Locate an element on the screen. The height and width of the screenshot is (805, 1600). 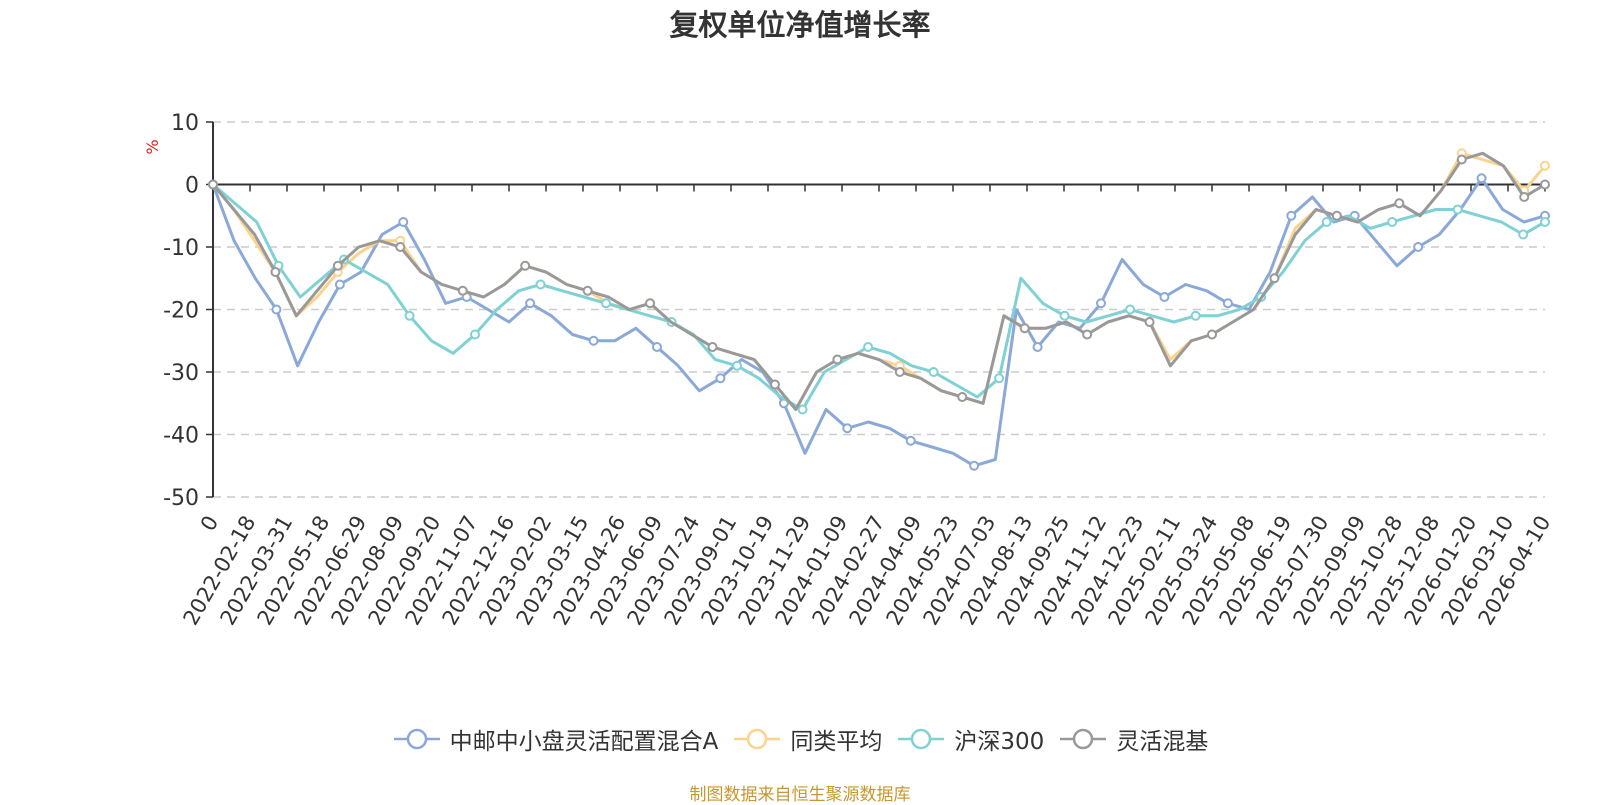
legend-item: 沪深300 is located at coordinates (970, 739).